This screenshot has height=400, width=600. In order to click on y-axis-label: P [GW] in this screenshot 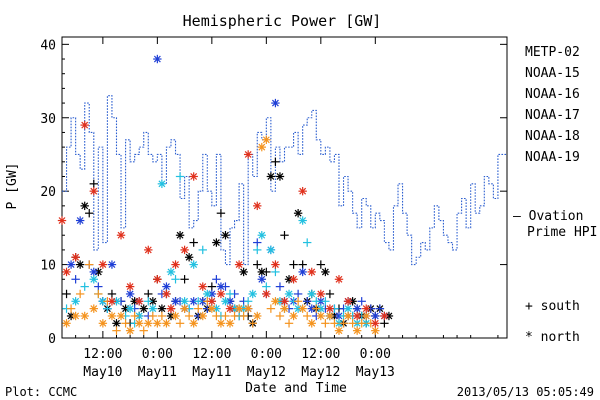, I will do `click(12, 186)`.